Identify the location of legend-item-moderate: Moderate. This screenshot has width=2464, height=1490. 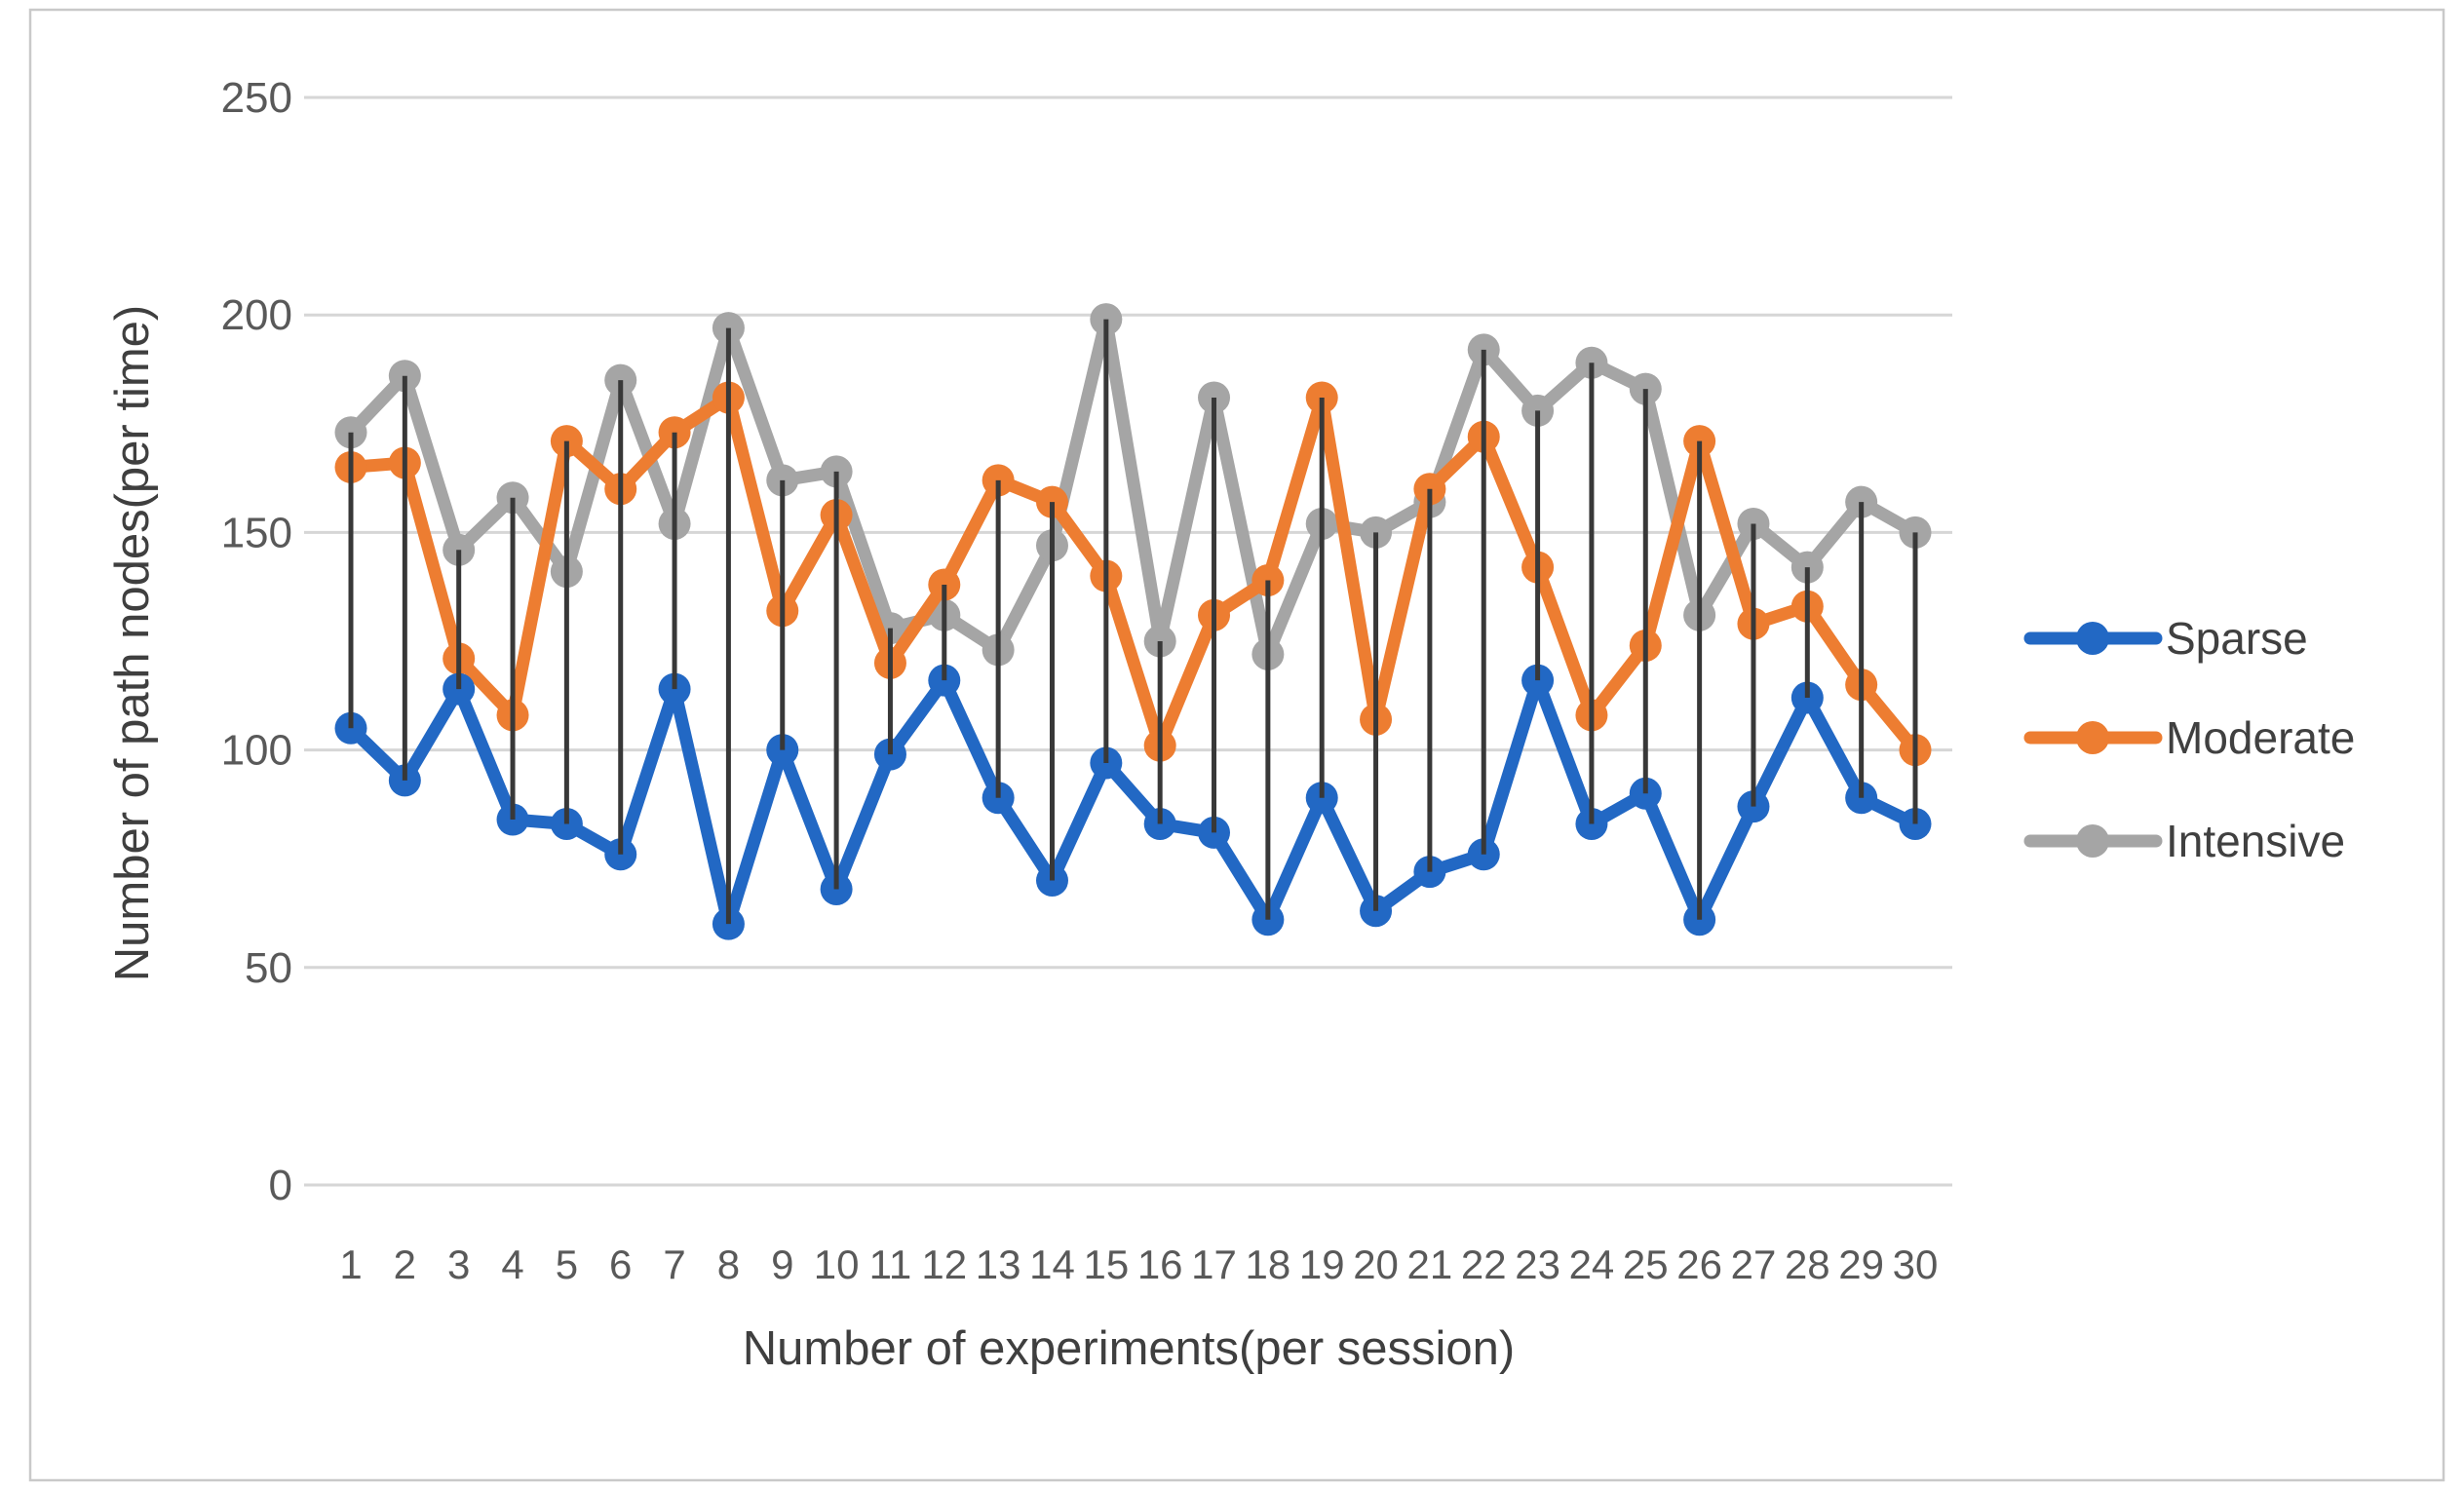
(2189, 737).